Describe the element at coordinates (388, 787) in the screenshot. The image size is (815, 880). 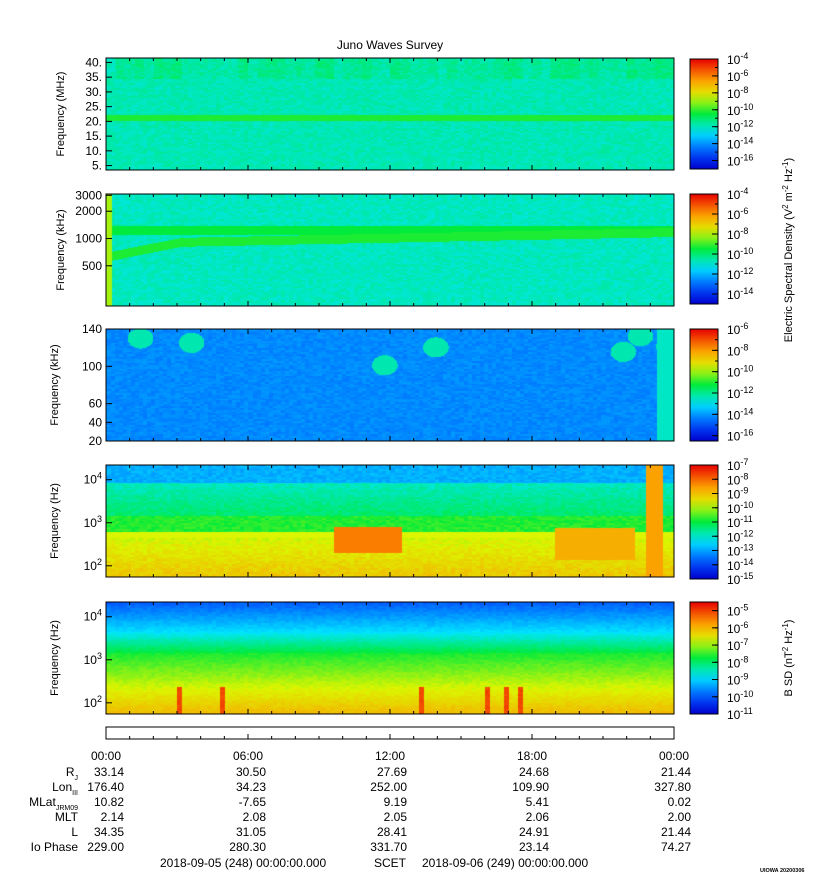
I see `ephemeris-value: 252.00` at that location.